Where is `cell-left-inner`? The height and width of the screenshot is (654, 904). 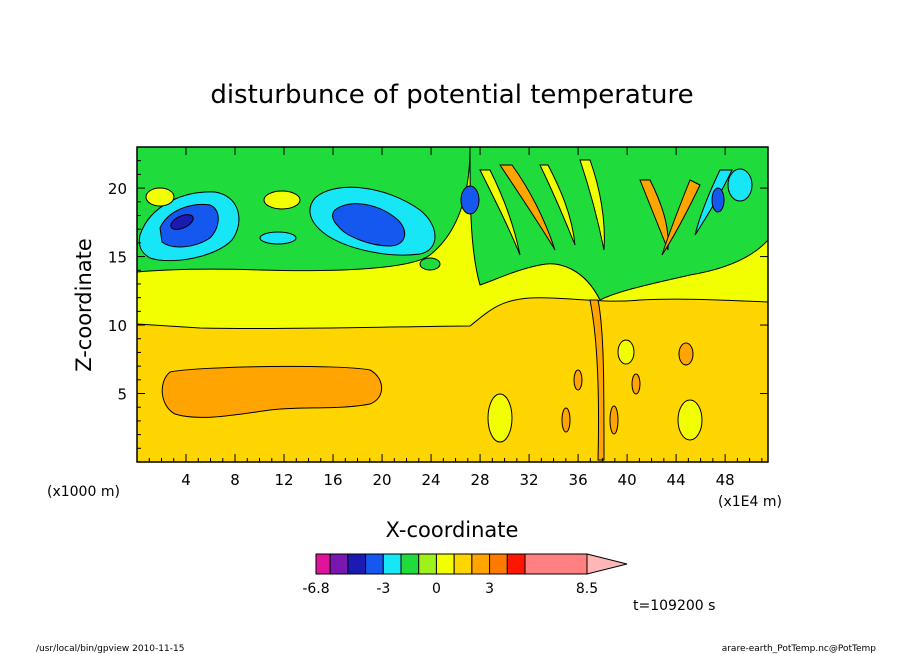
cell-left-inner is located at coordinates (189, 225).